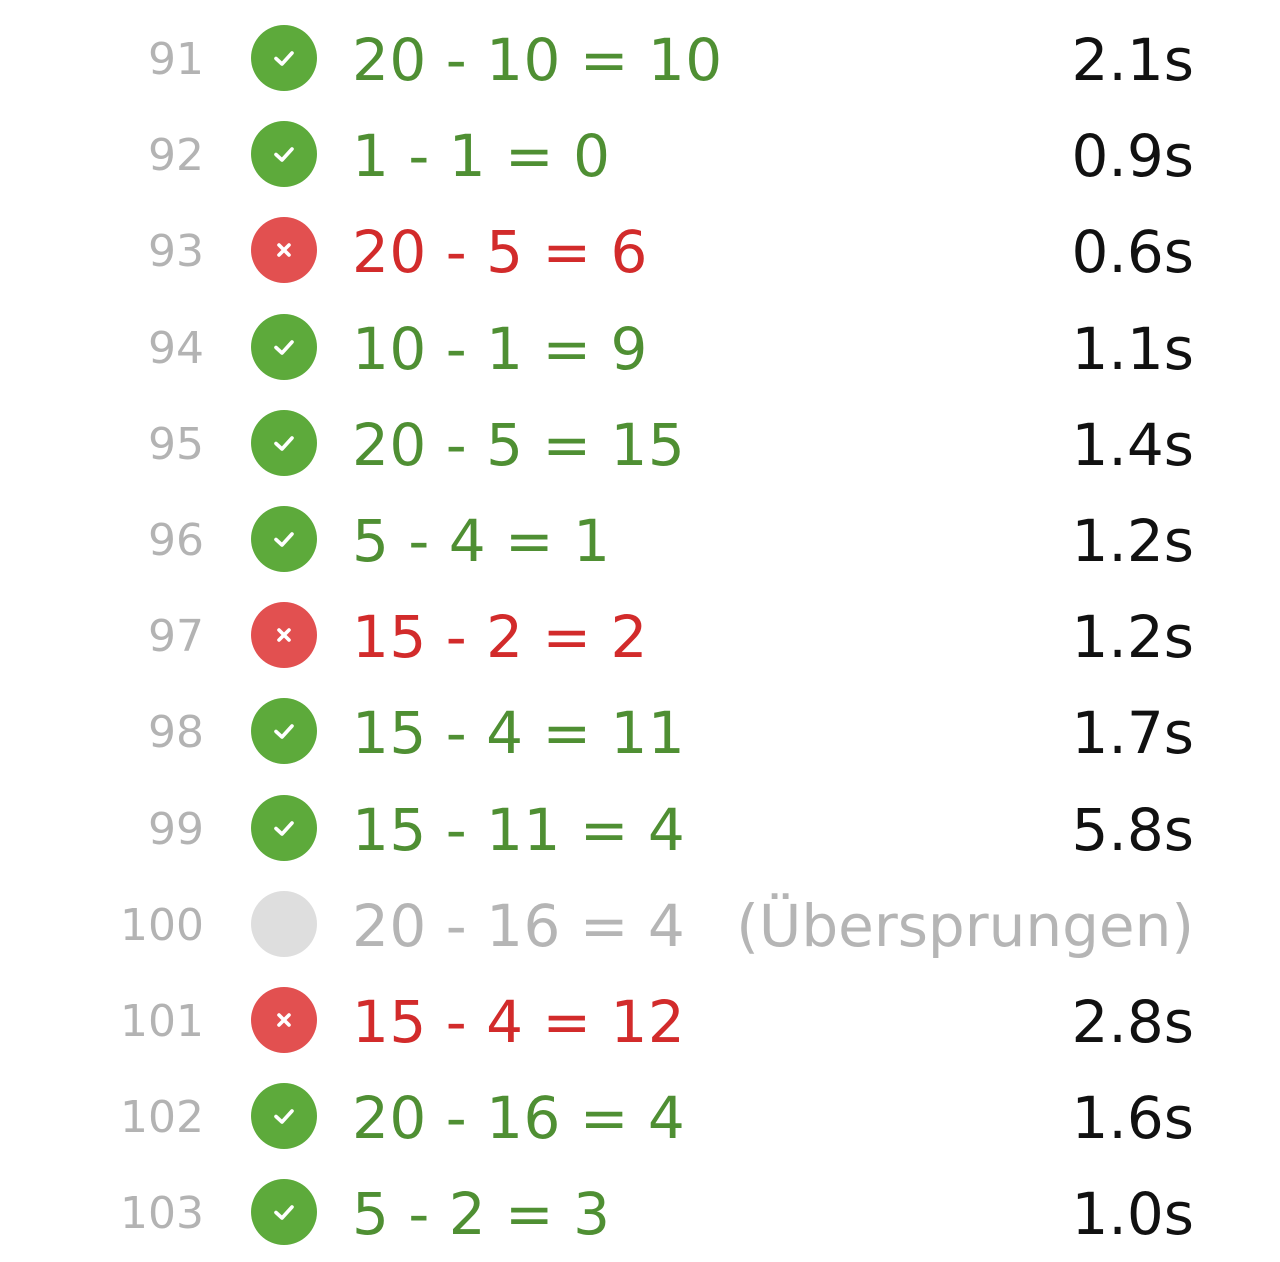  Describe the element at coordinates (481, 540) in the screenshot. I see `equation: 5 - 4 = 1` at that location.